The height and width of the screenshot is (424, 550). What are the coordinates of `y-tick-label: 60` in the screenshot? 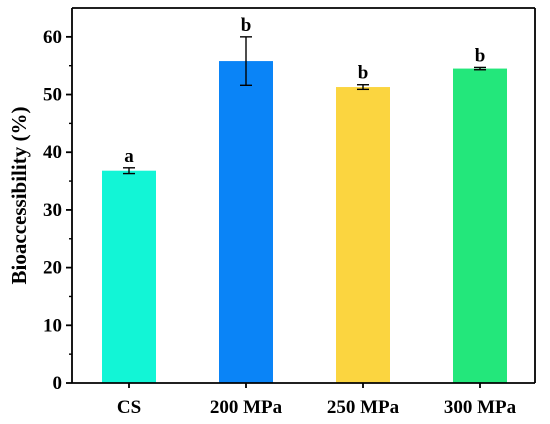 It's located at (52, 37).